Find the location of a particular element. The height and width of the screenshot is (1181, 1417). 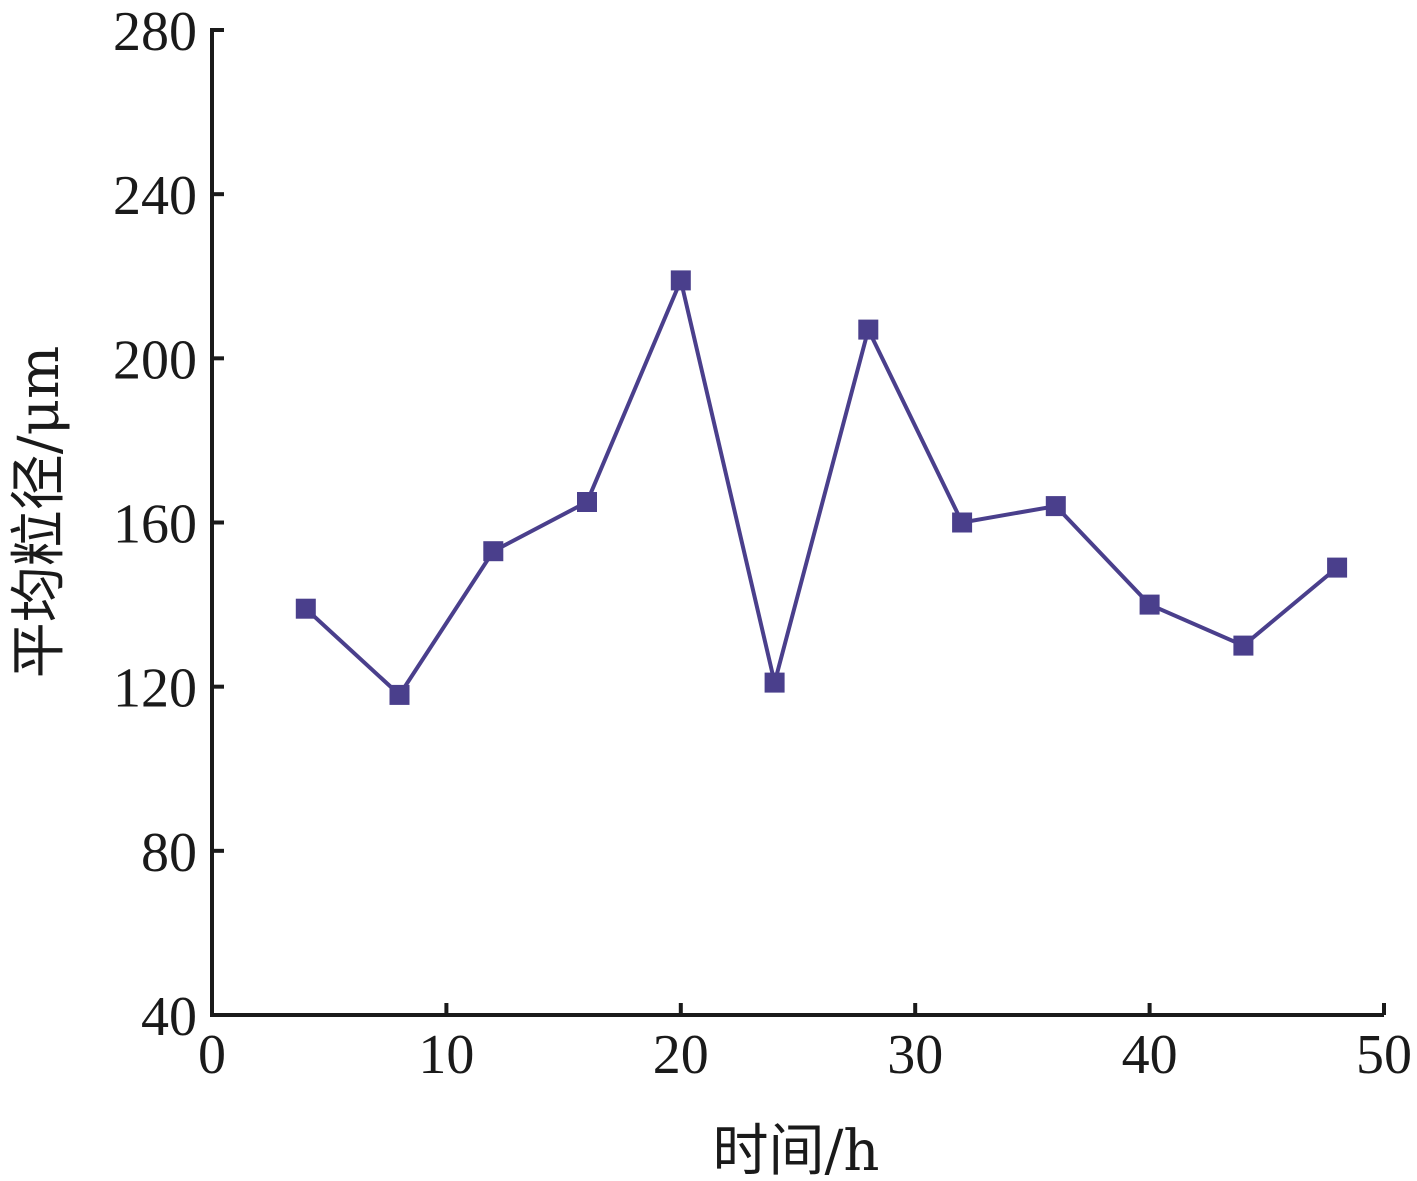

y-tick-label: 280 is located at coordinates (155, 32).